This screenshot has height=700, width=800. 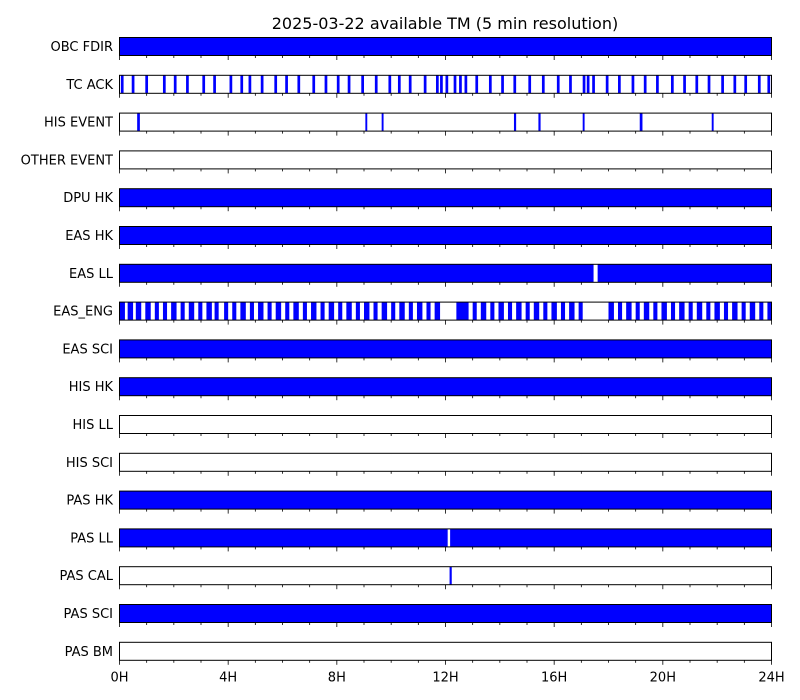 I want to click on row-pas-hk: PAS HK, so click(x=419, y=502).